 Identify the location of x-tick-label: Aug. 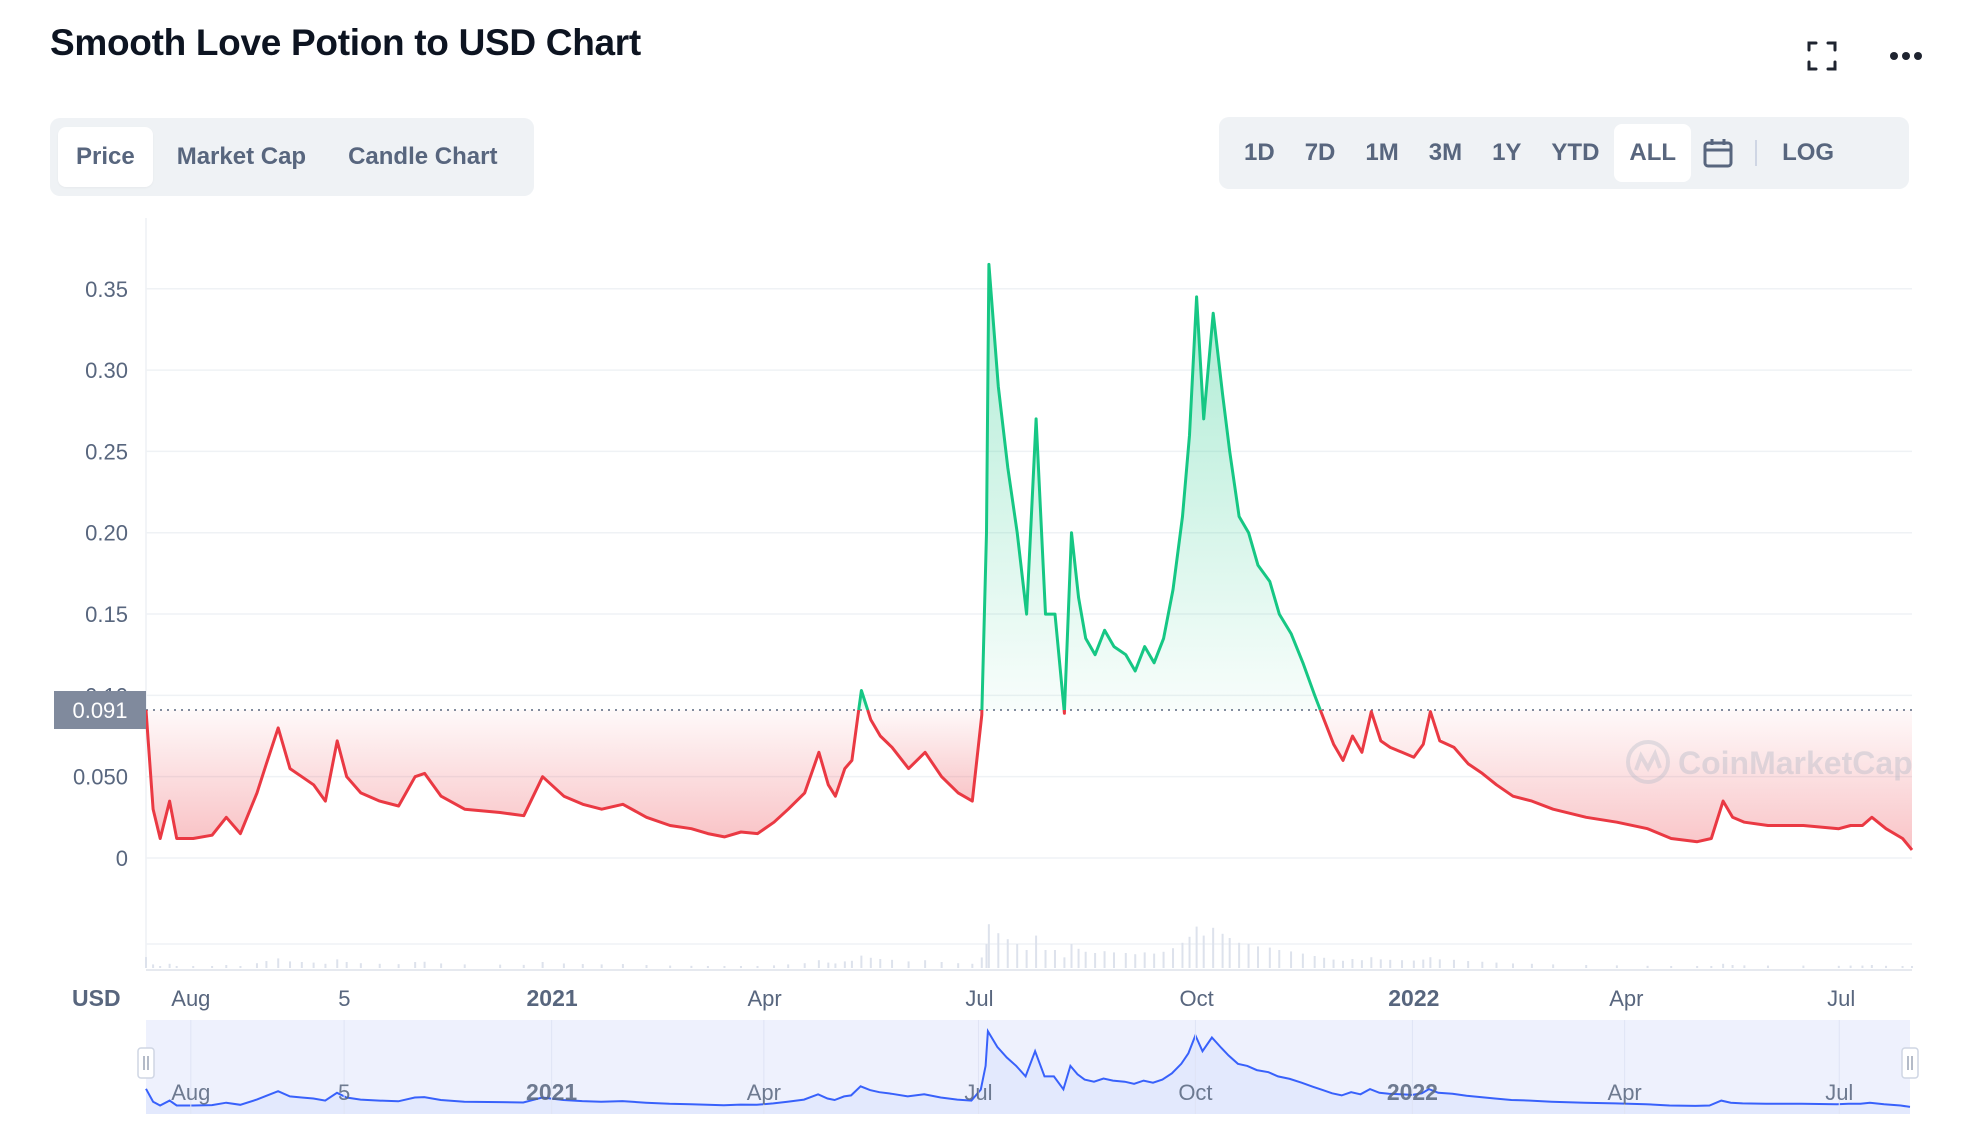
(190, 998).